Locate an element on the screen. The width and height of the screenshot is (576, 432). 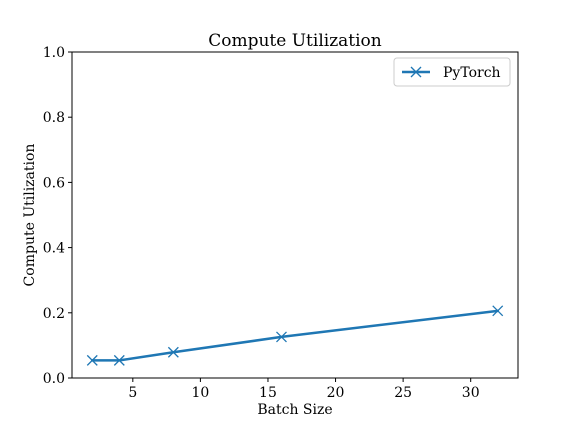
legend-marker-sample-stroke-b is located at coordinates (416, 72).